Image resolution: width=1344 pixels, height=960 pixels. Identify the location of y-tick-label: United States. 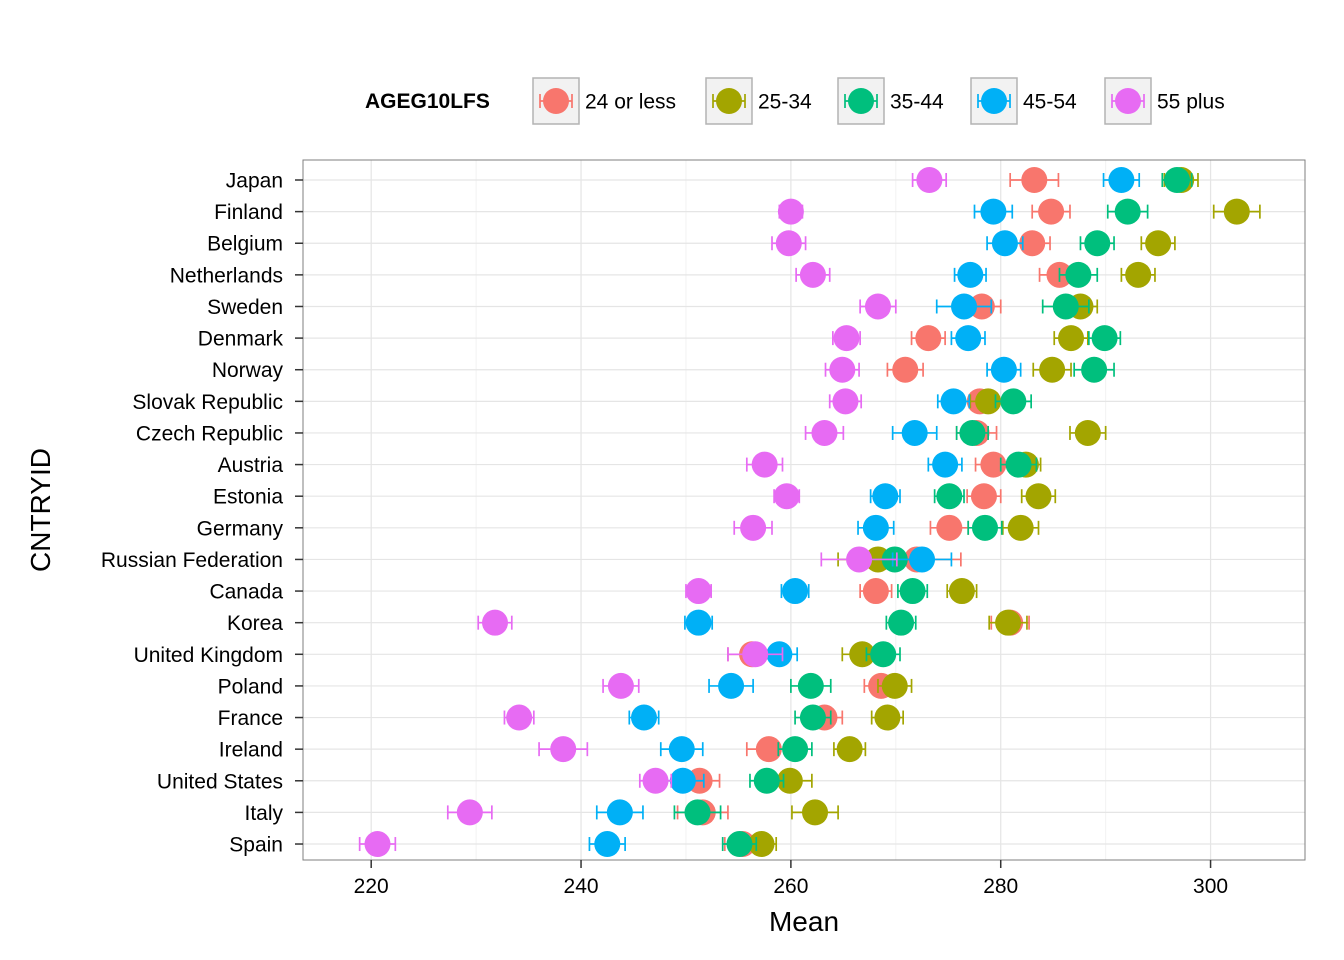
(220, 781).